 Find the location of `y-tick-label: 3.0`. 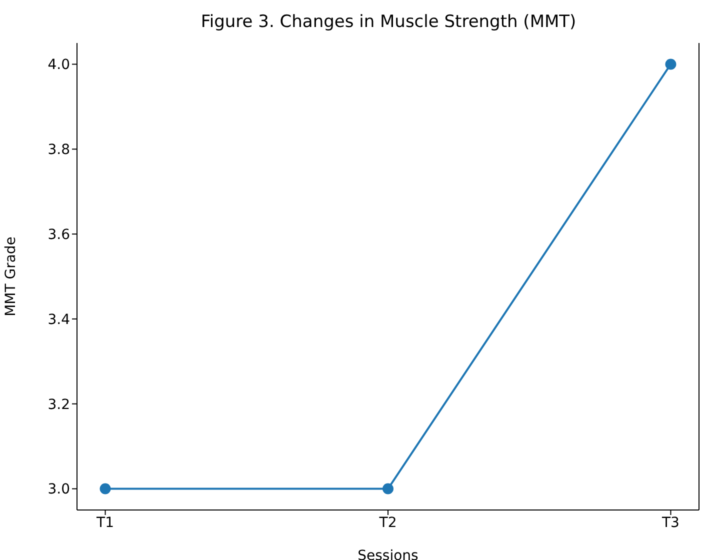

y-tick-label: 3.0 is located at coordinates (59, 490).